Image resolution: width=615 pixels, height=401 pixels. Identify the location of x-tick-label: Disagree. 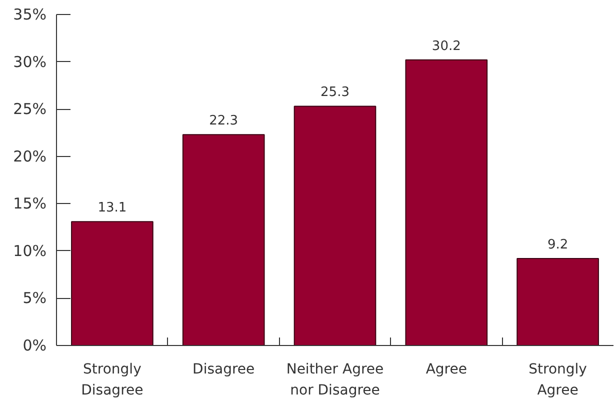
(223, 370).